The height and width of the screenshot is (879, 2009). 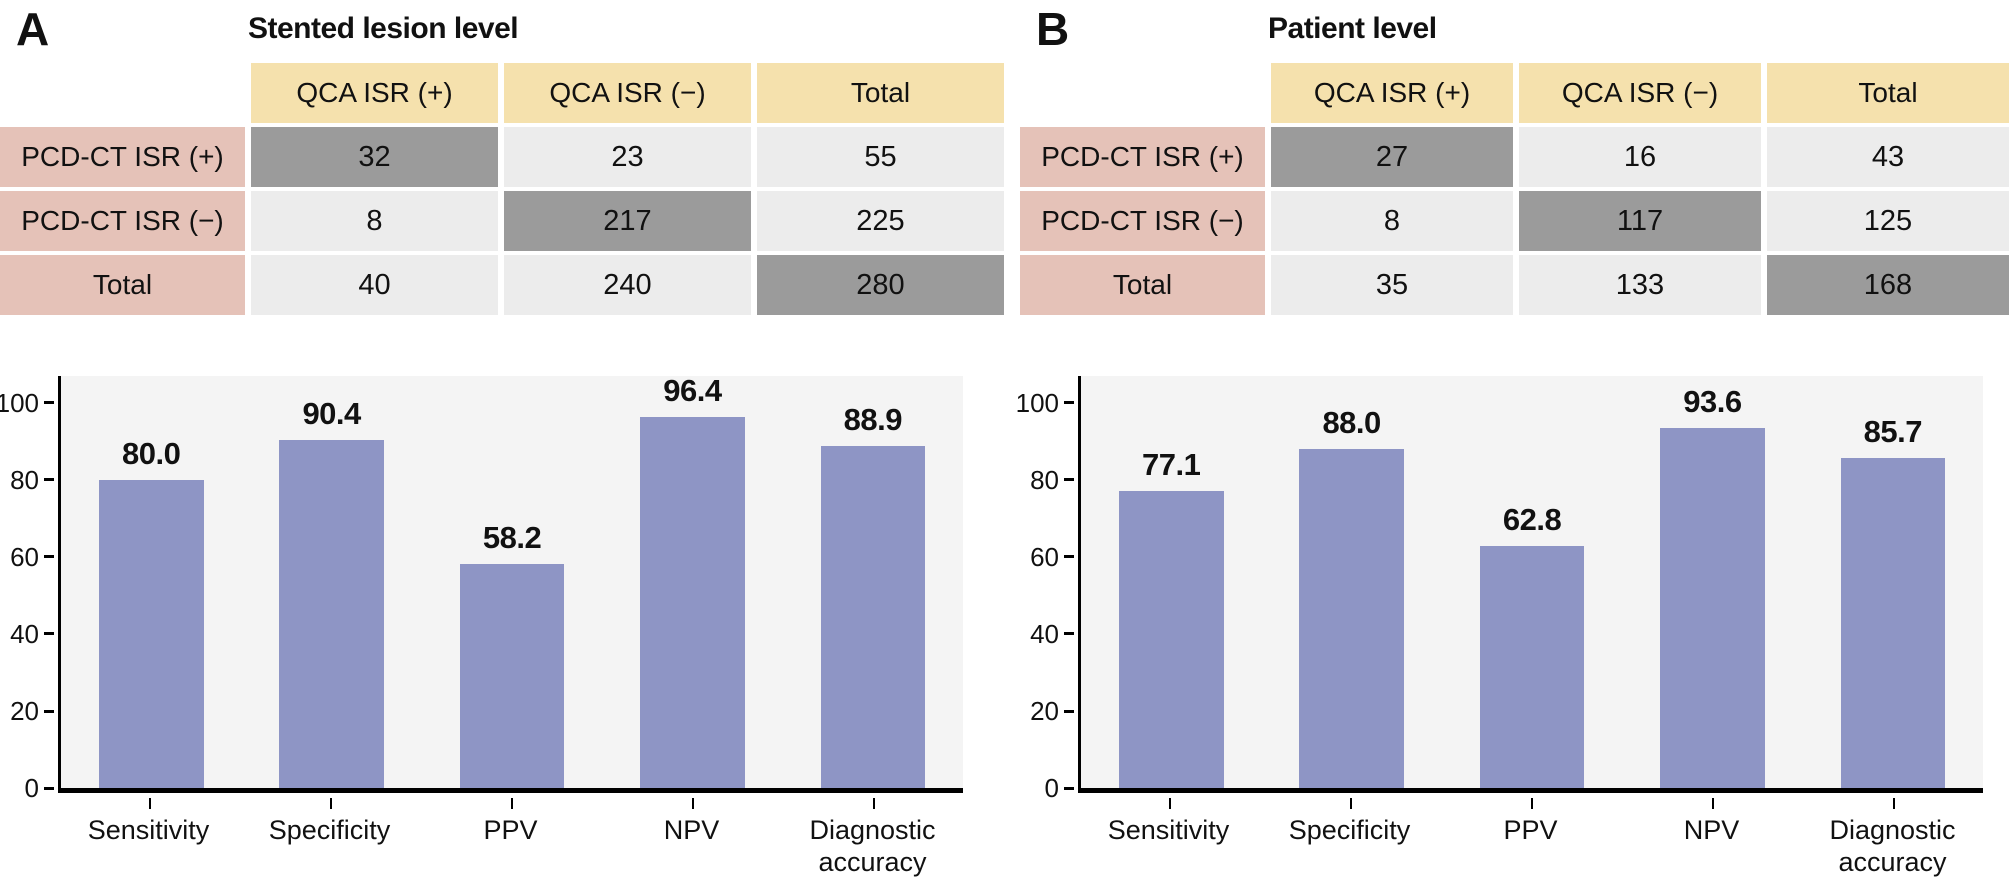 I want to click on table-cell: 35, so click(x=1392, y=285).